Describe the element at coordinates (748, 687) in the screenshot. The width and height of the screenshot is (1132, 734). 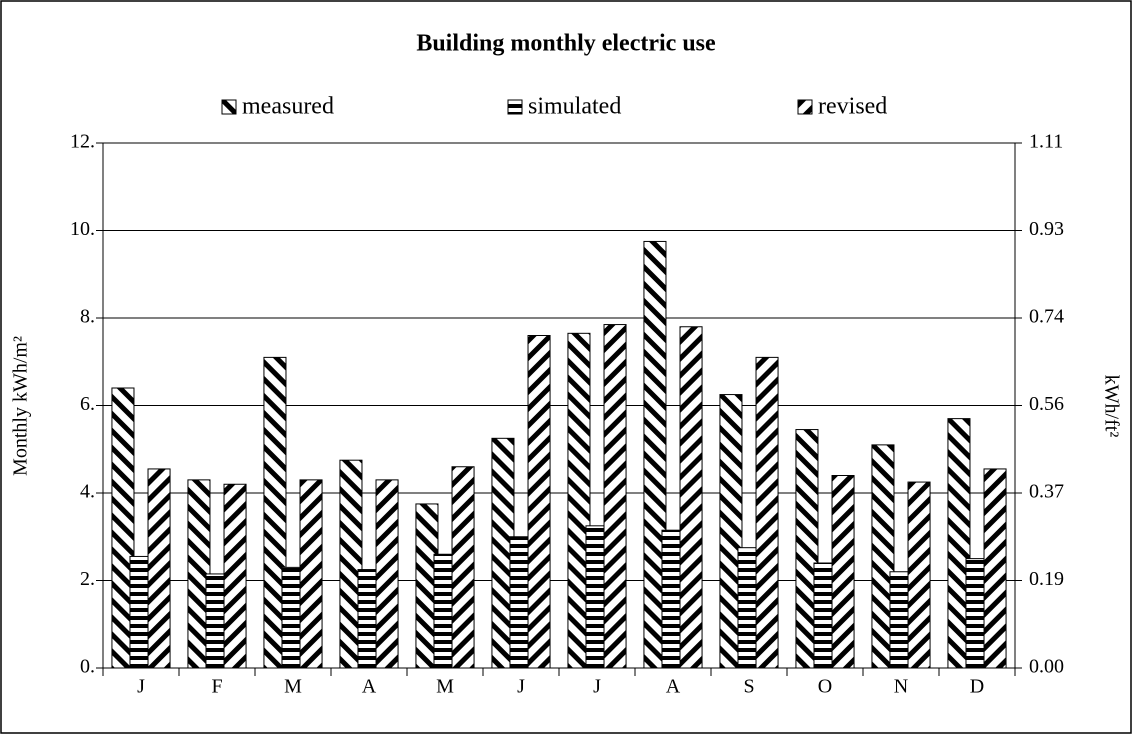
I see `x-tick-label: S` at that location.